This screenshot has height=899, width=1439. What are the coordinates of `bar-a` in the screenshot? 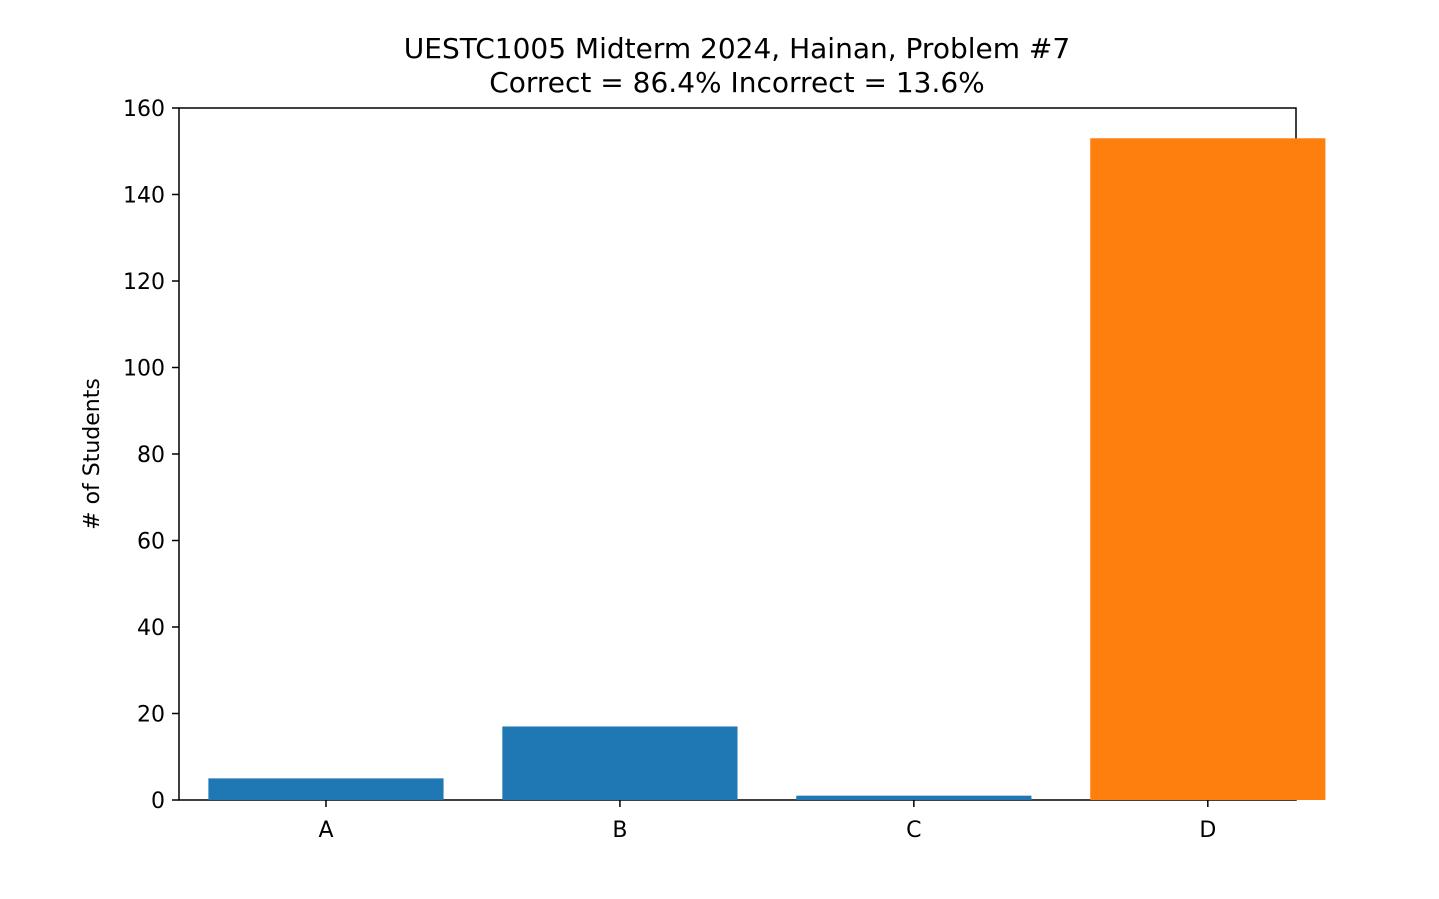 It's located at (326, 789).